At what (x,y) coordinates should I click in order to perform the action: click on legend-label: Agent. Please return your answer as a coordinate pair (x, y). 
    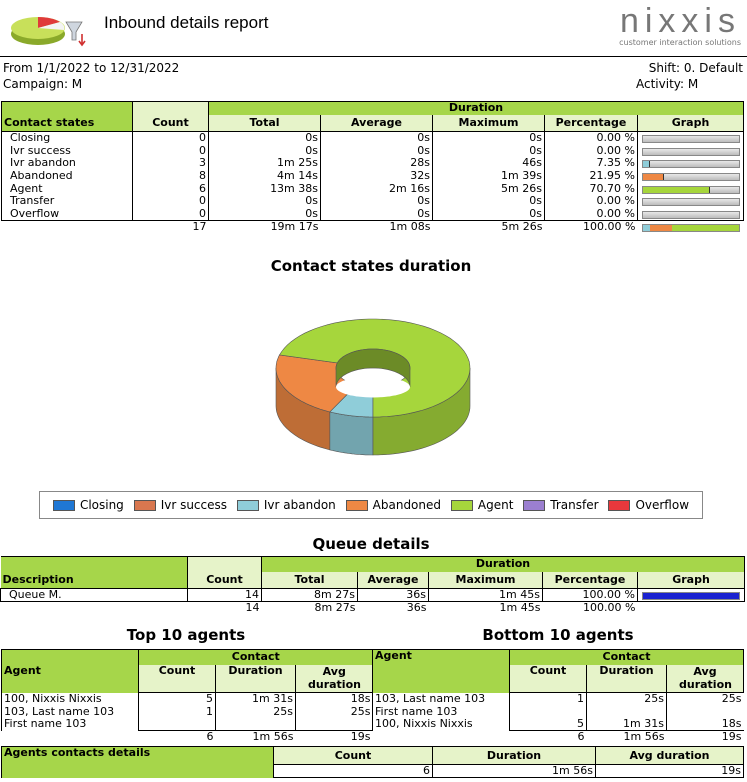
    Looking at the image, I should click on (495, 505).